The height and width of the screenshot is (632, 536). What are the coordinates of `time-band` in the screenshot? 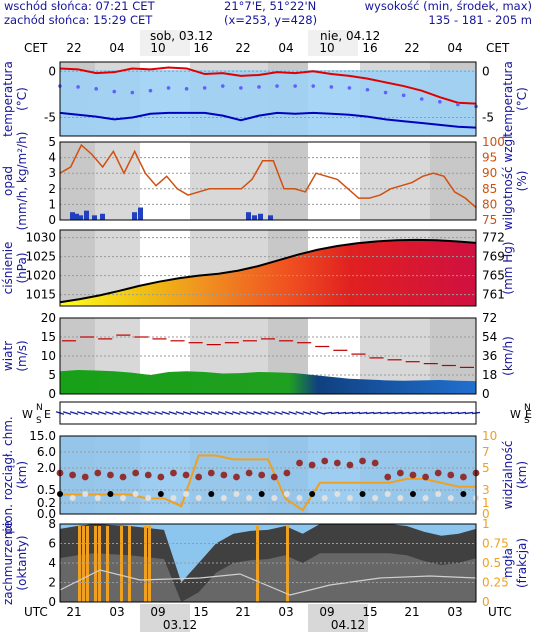 It's located at (334, 181).